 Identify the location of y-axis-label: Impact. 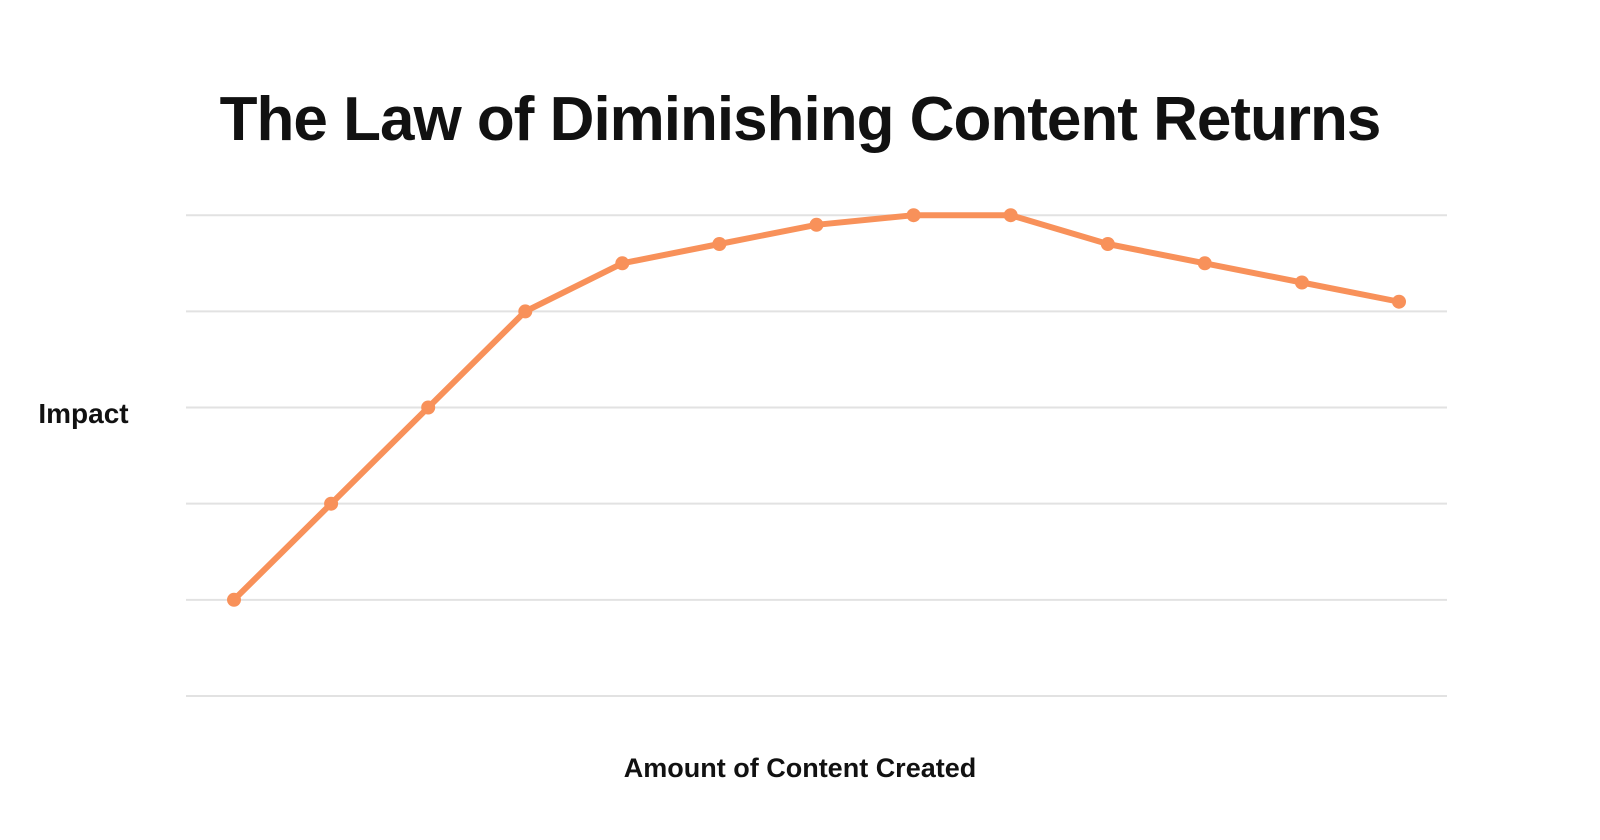
(83, 413).